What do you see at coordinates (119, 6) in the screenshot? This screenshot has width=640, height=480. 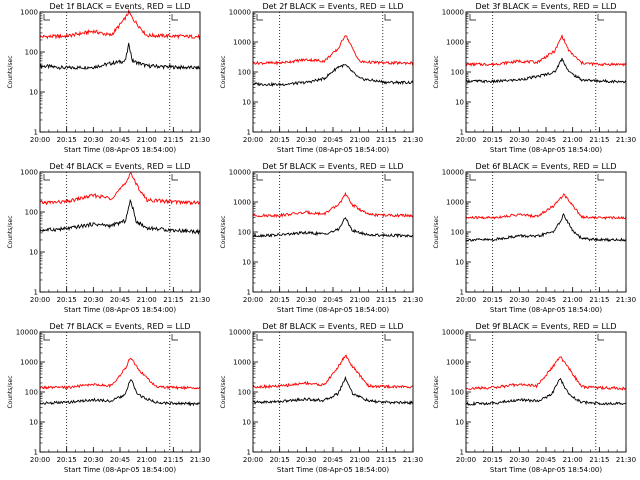 I see `chart-title: Det 1f BLACK = Events, RED = LLD` at bounding box center [119, 6].